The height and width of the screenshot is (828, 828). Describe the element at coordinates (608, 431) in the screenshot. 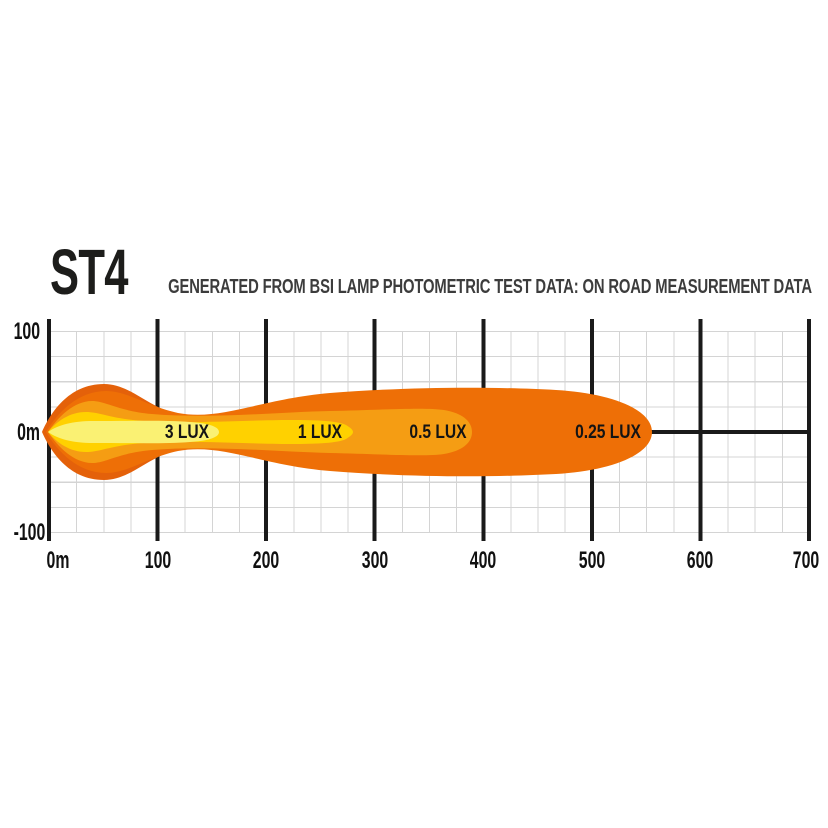

I see `lux-label-025: 0.25 LUX` at that location.